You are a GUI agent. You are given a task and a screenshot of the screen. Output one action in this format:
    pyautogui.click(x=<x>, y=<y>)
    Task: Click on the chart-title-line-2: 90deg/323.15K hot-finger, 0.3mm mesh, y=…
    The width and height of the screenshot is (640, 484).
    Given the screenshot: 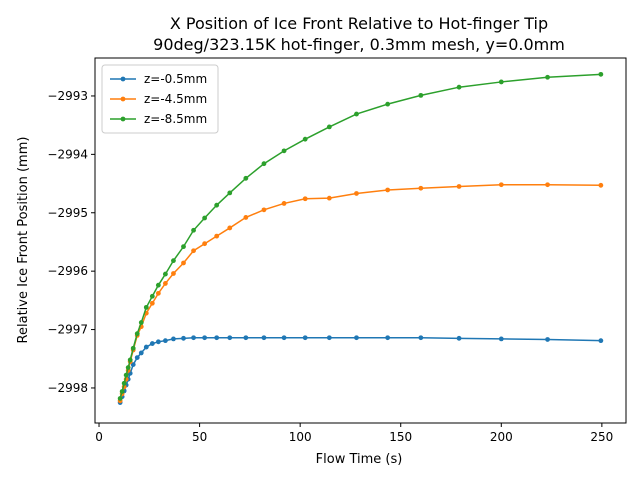 What is the action you would take?
    pyautogui.click(x=359, y=44)
    